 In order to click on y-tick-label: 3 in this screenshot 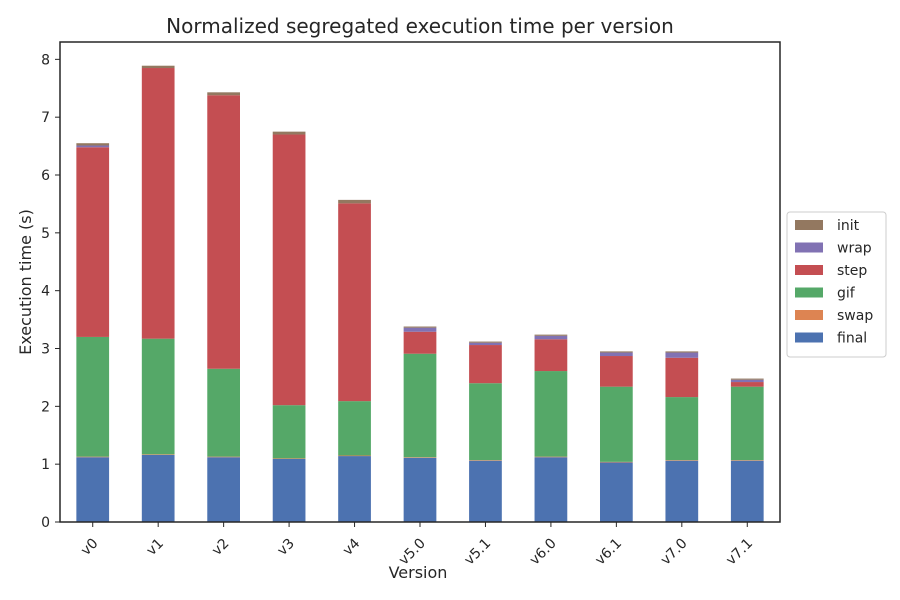, I will do `click(45, 350)`.